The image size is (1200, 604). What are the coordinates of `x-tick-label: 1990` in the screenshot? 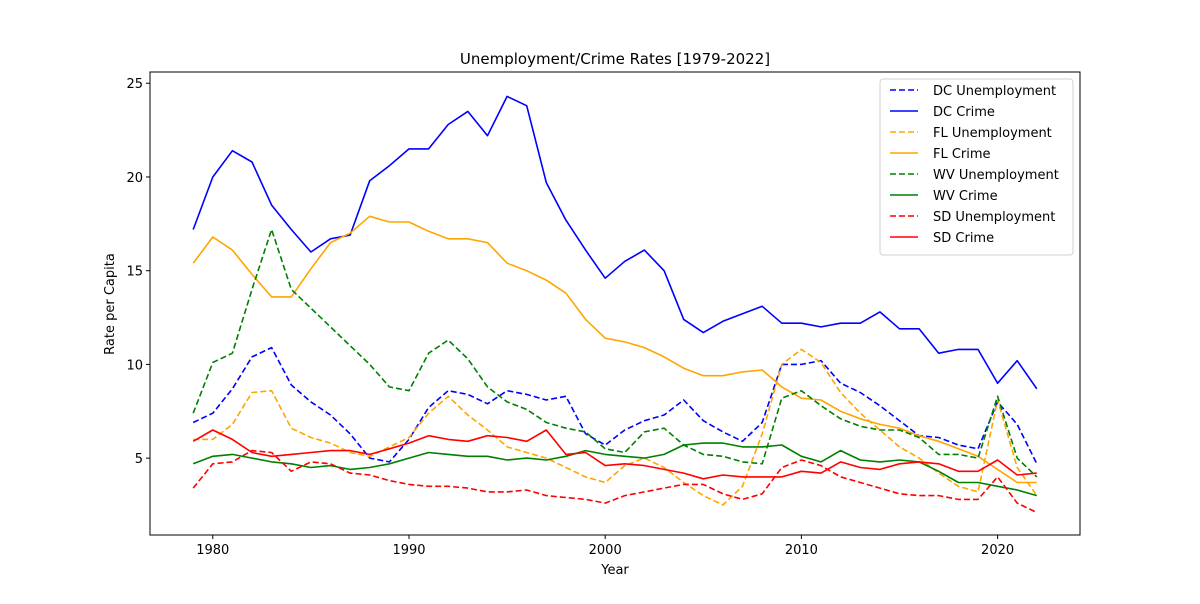 It's located at (408, 550).